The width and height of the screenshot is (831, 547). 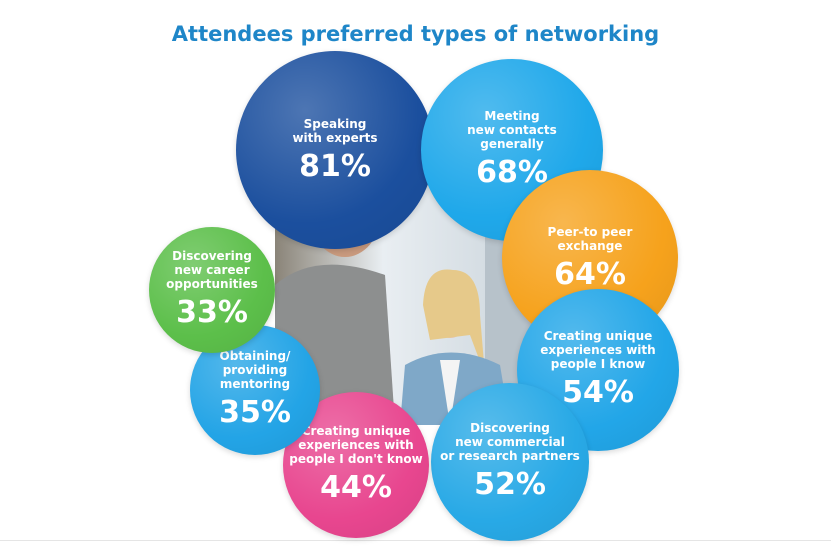 What do you see at coordinates (212, 270) in the screenshot?
I see `bubble-label: Discovering new career opportunities` at bounding box center [212, 270].